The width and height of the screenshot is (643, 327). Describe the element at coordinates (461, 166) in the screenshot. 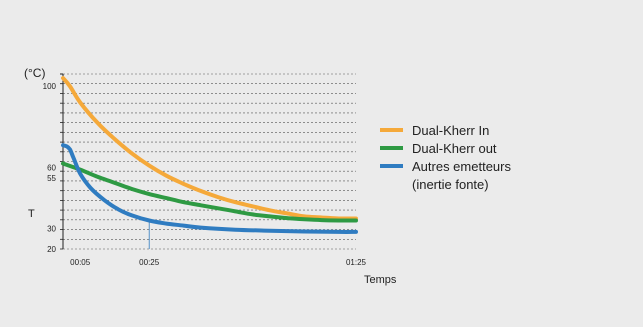

I see `legend-label-3: Autres emetteurs` at that location.